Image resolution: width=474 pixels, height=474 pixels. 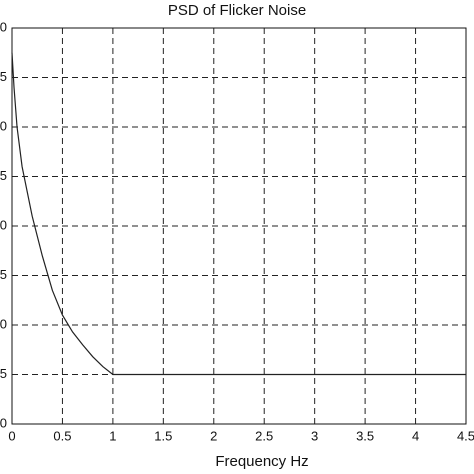 What do you see at coordinates (163, 435) in the screenshot?
I see `x-tick-label: 1.5` at bounding box center [163, 435].